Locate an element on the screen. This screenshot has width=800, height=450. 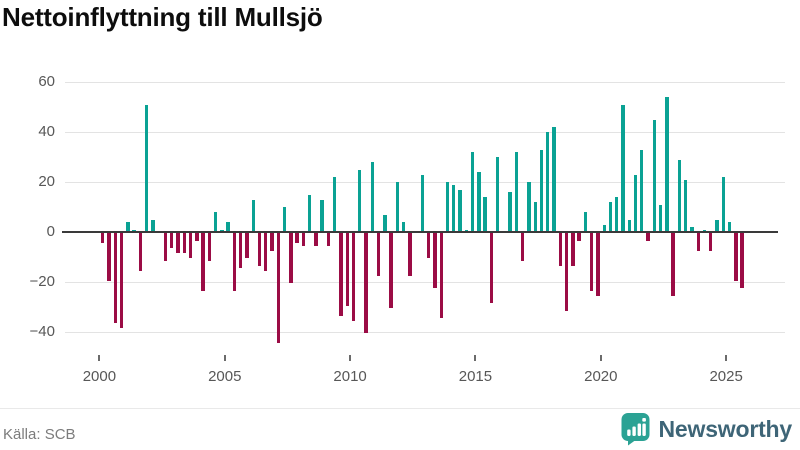
x-axis-label: 2005 is located at coordinates (225, 376).